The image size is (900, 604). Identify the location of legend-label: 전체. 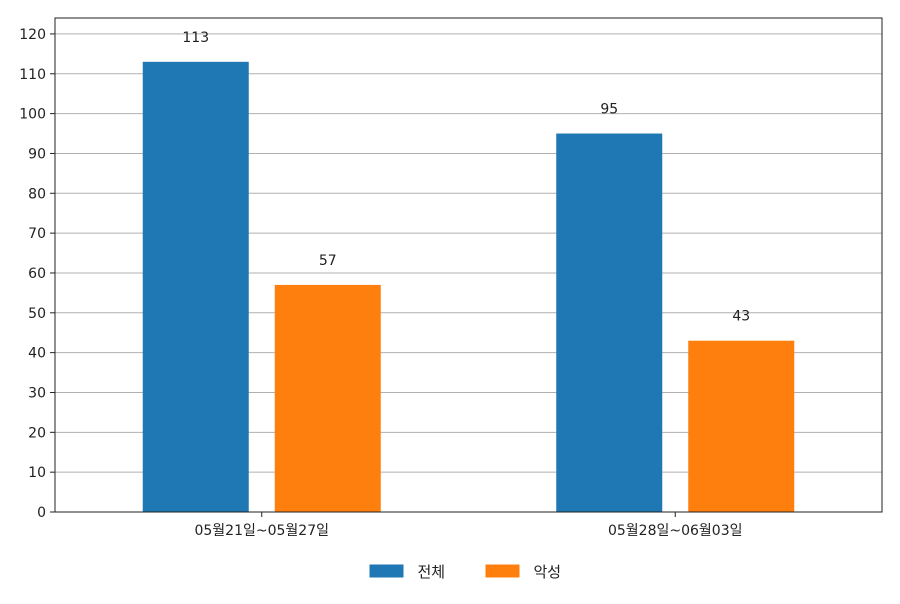
(432, 572).